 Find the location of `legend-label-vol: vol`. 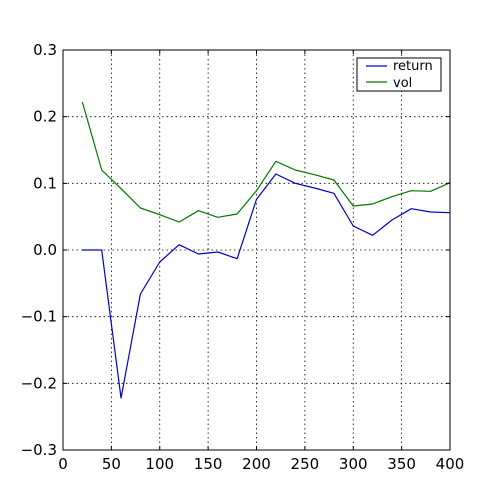

legend-label-vol: vol is located at coordinates (402, 83).